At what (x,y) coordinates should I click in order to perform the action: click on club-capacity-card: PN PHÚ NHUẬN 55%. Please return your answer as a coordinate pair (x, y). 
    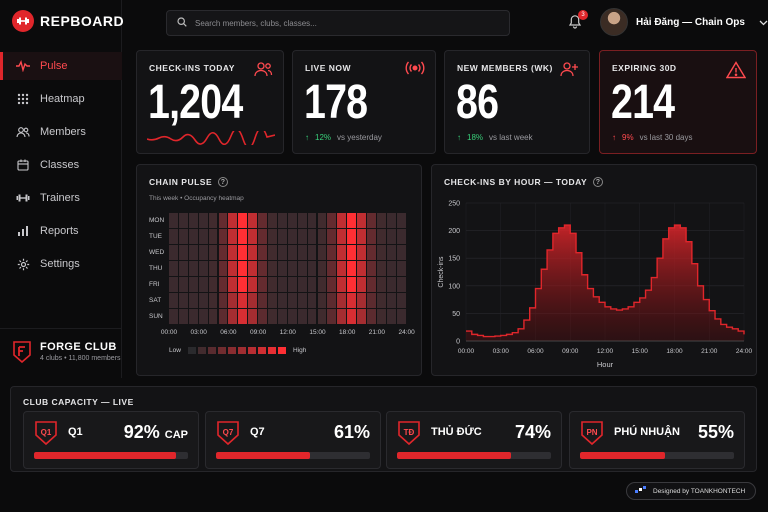
    Looking at the image, I should click on (657, 440).